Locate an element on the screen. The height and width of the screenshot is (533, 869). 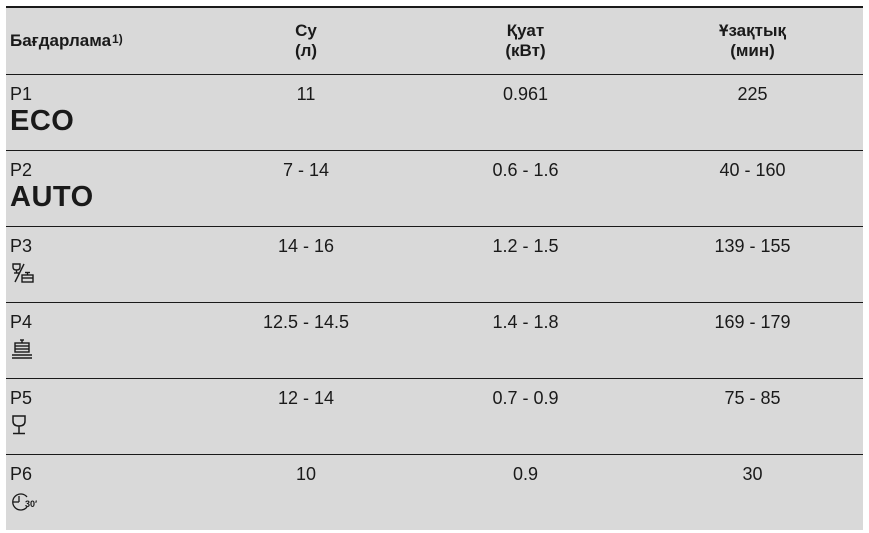
header-energy: Қуат (кВт) is located at coordinates (525, 41).